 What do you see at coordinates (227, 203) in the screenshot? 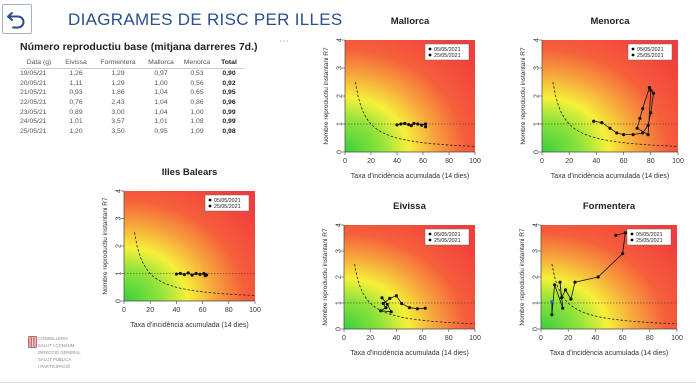
I see `legend-box` at bounding box center [227, 203].